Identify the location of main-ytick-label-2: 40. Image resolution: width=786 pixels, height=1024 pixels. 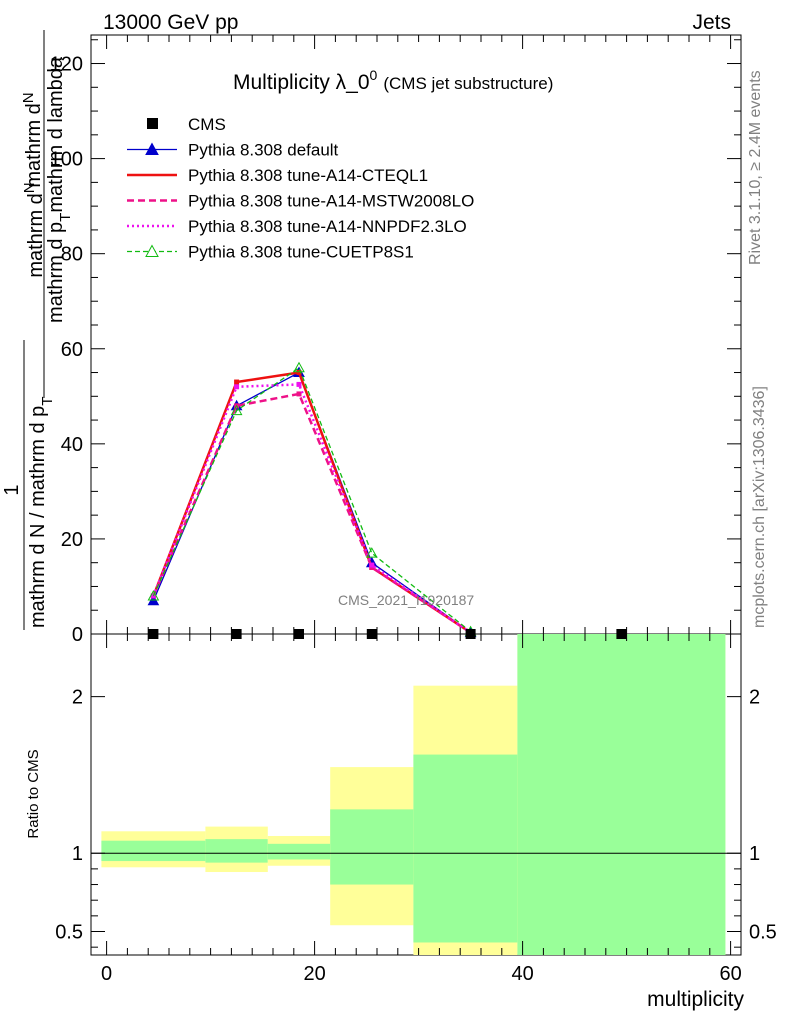
(72, 445).